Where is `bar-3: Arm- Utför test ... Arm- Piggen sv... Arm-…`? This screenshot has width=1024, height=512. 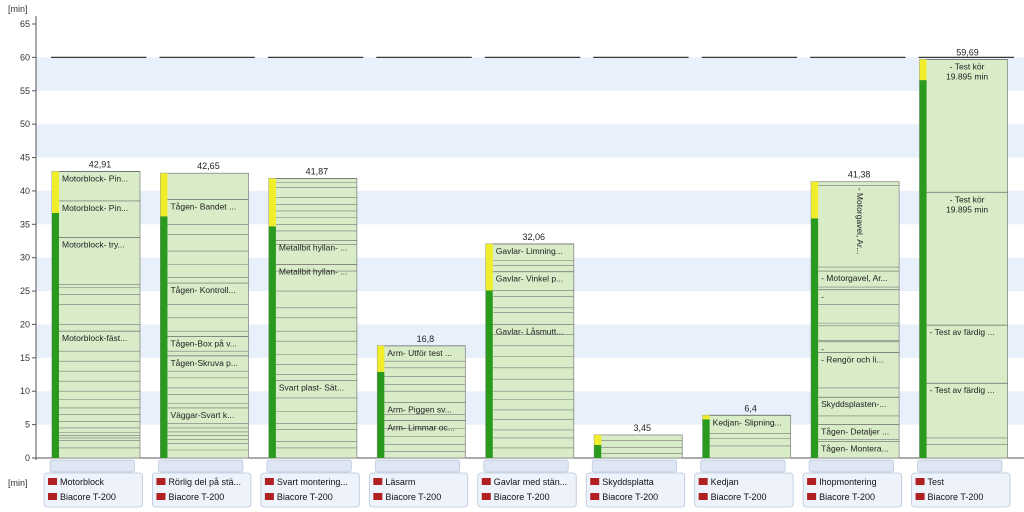 bar-3: Arm- Utför test ... Arm- Piggen sv... Arm-… is located at coordinates (421, 396).